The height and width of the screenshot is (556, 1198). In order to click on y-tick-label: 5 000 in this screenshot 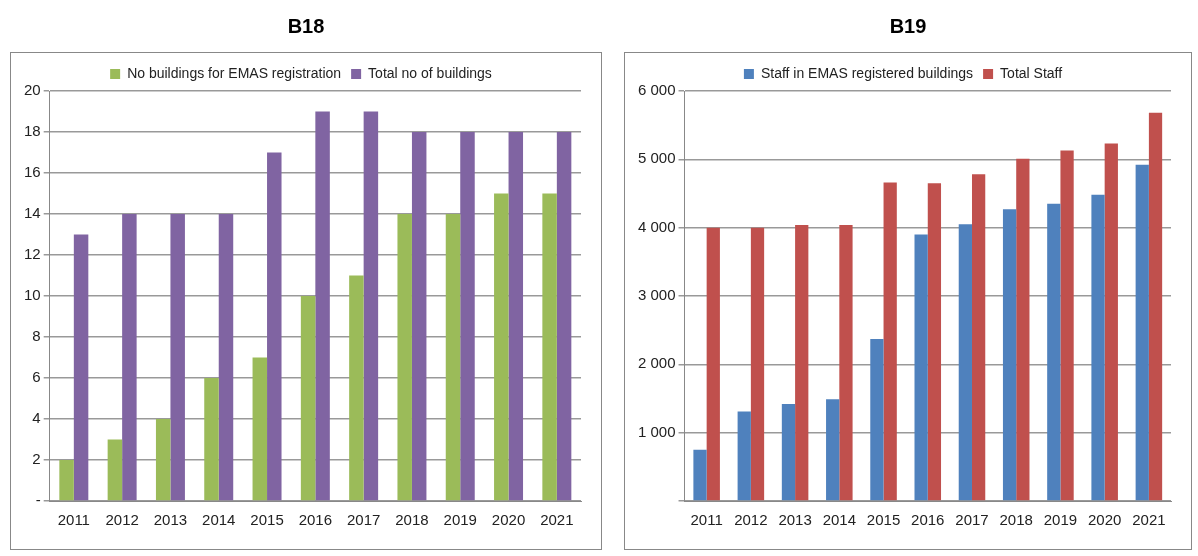, I will do `click(656, 158)`.